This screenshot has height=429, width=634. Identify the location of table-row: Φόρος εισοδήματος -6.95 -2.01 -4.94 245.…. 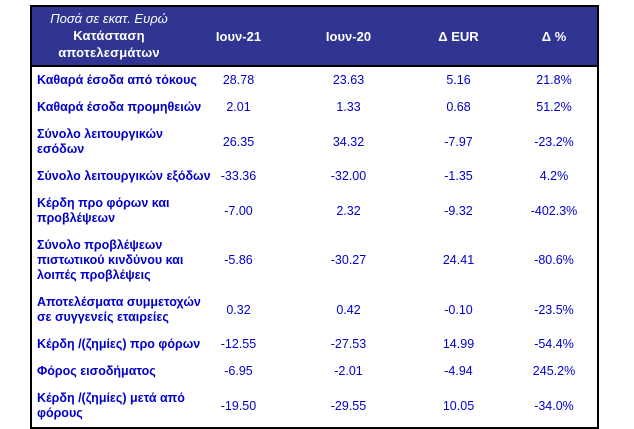
(314, 371).